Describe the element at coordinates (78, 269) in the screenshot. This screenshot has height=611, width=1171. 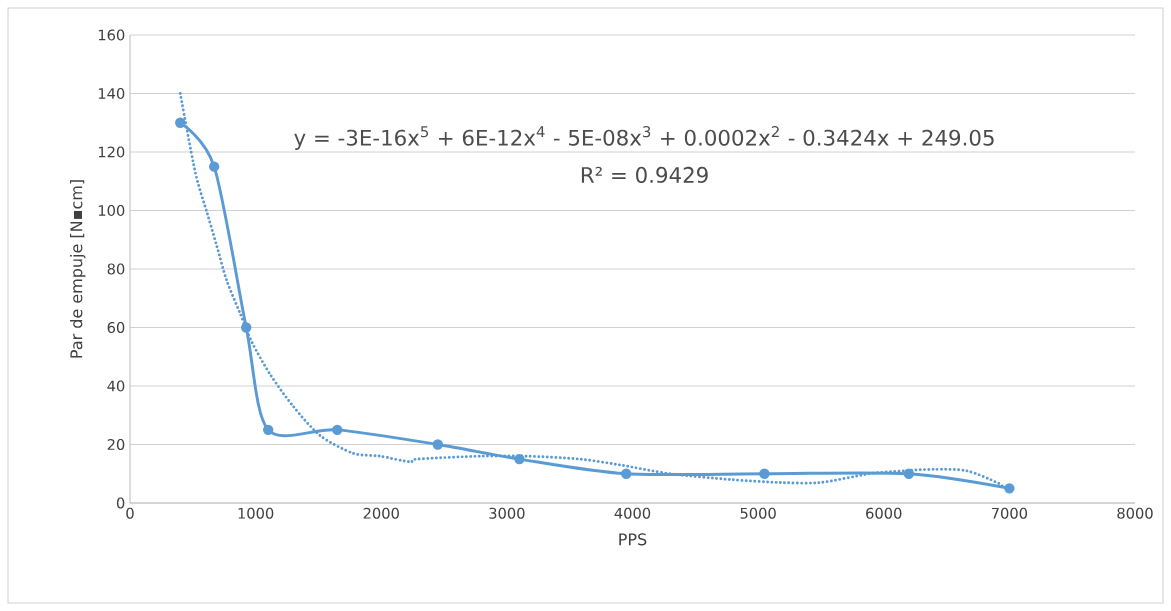
I see `y-axis-title: Par de empuje [N▪cm]` at that location.